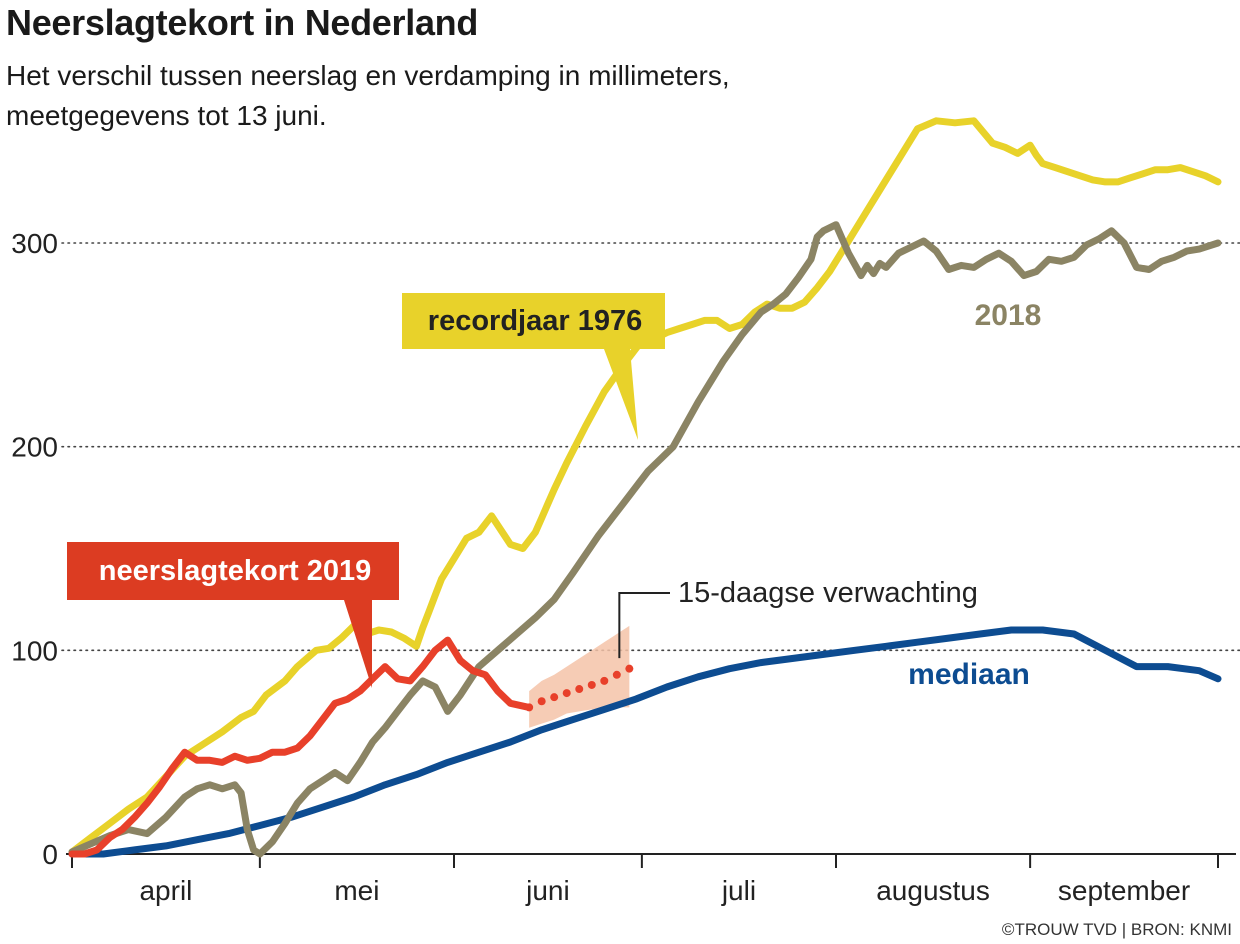 Image resolution: width=1240 pixels, height=944 pixels. What do you see at coordinates (356, 890) in the screenshot?
I see `x-tick-label-mei: mei` at bounding box center [356, 890].